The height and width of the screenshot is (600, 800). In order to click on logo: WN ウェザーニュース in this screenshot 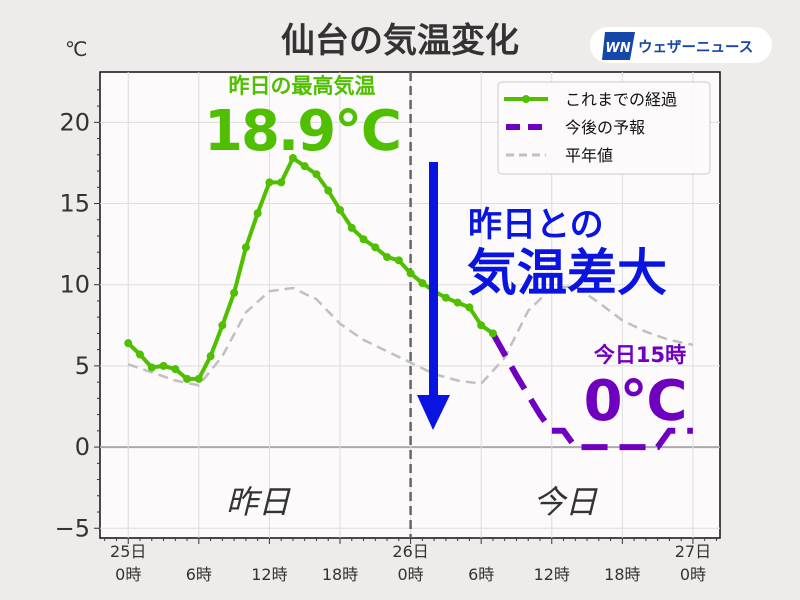, I will do `click(681, 45)`.